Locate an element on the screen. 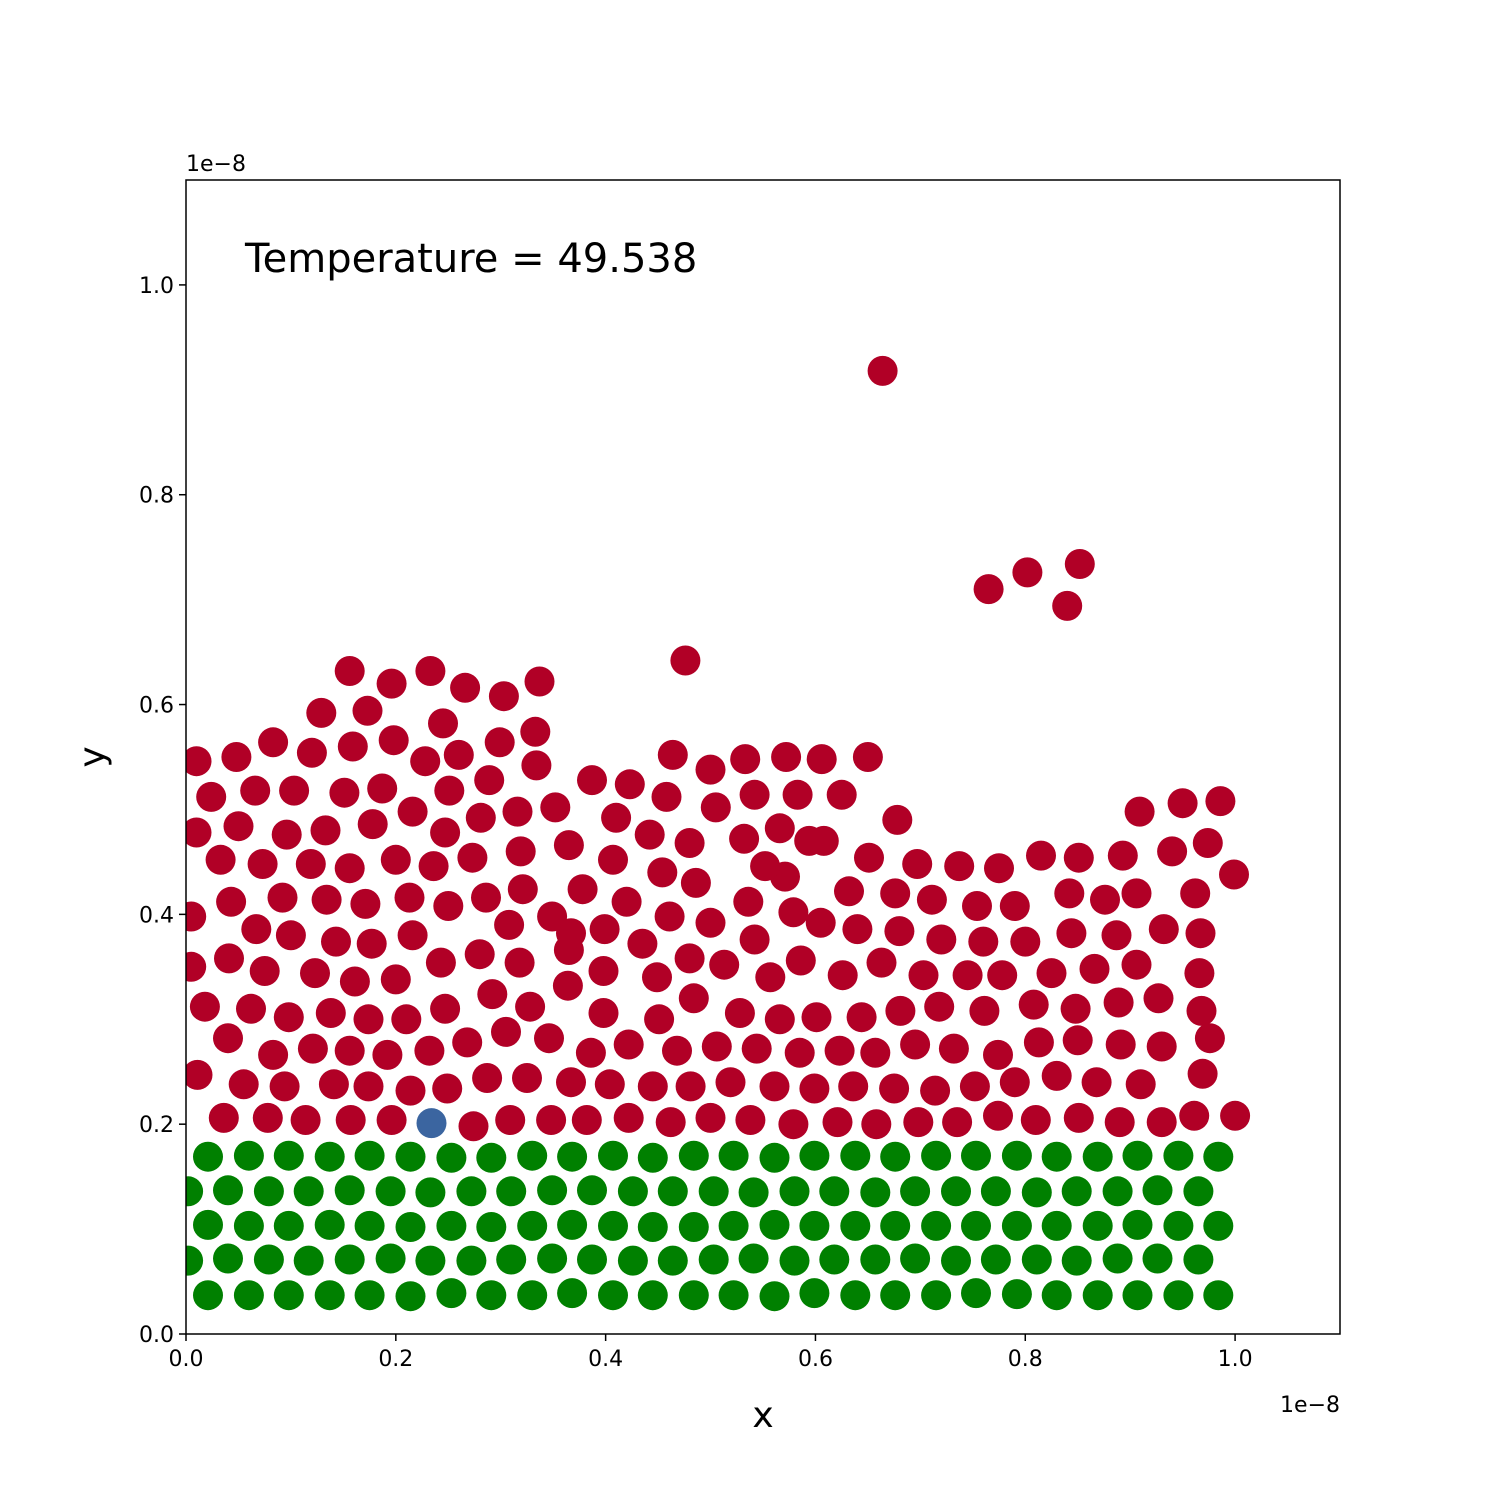 The height and width of the screenshot is (1500, 1490). y-tick-label: 0.0 is located at coordinates (156, 1335).